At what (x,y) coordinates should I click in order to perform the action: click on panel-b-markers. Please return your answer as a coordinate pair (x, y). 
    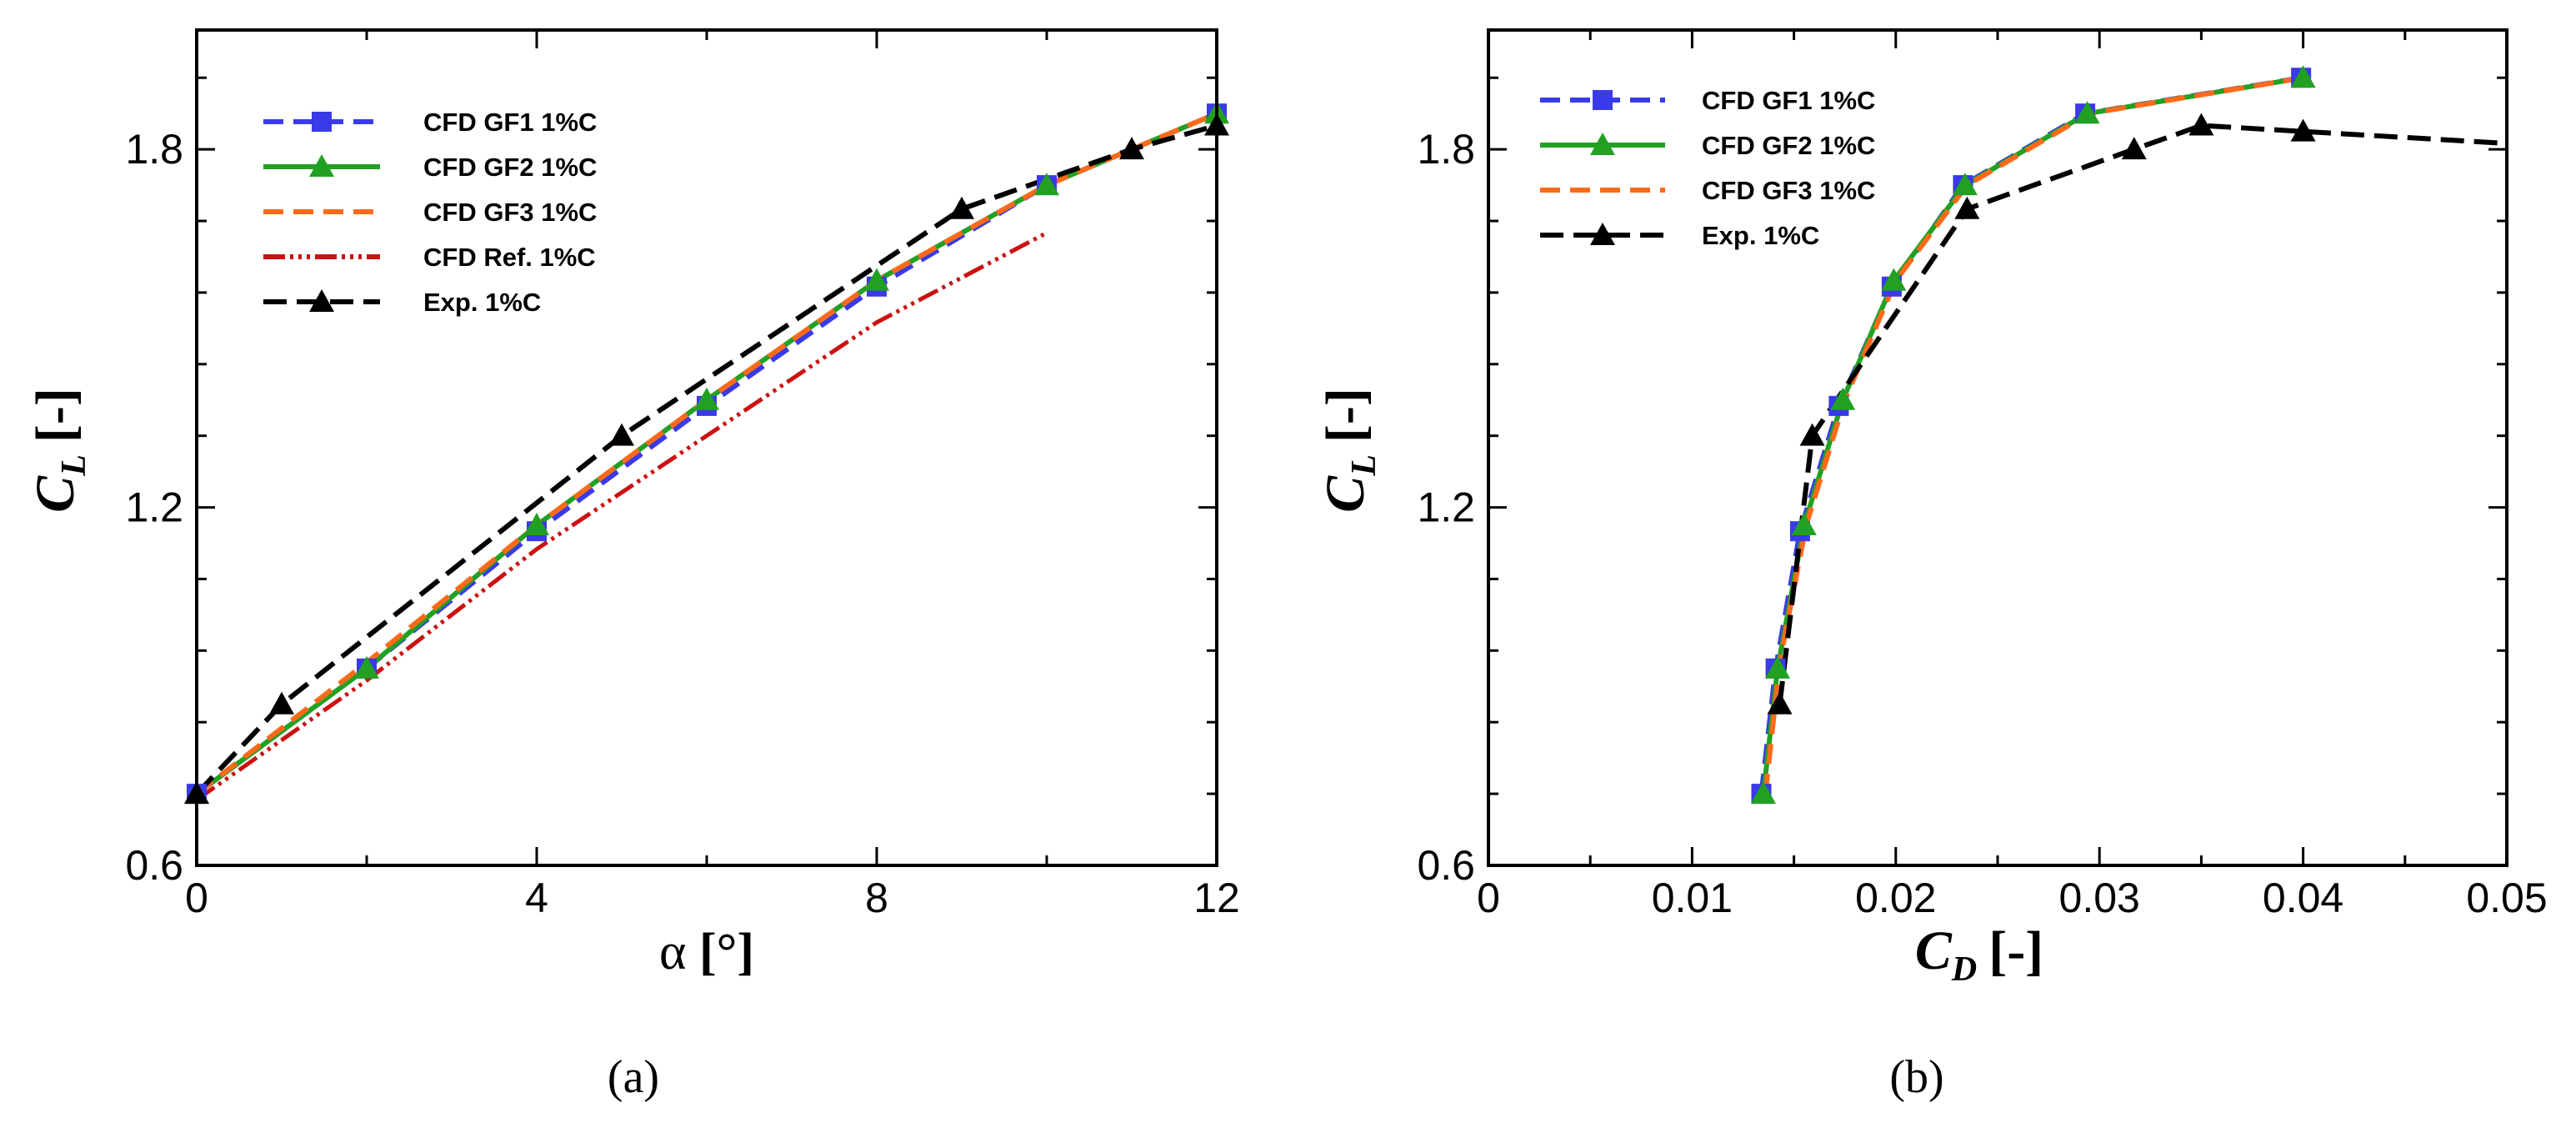
    Looking at the image, I should click on (2033, 435).